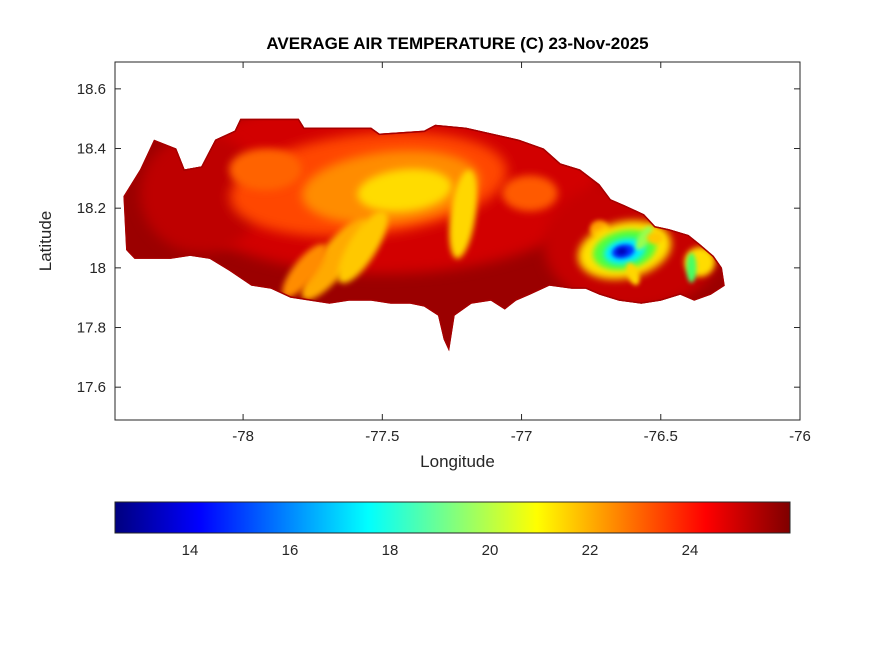  I want to click on feature-yellow-streak-sw, so click(362, 247).